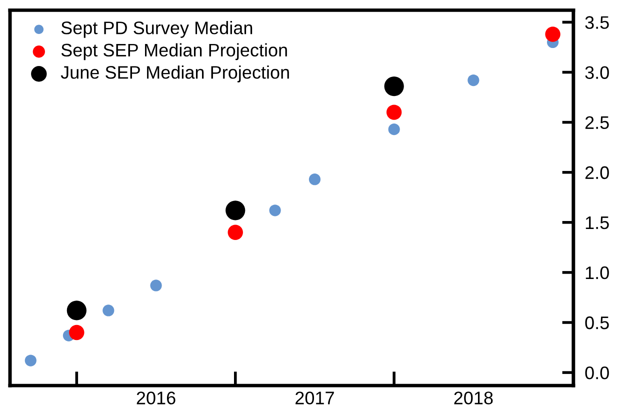  Describe the element at coordinates (597, 123) in the screenshot. I see `y-tick-label: 2.5` at that location.